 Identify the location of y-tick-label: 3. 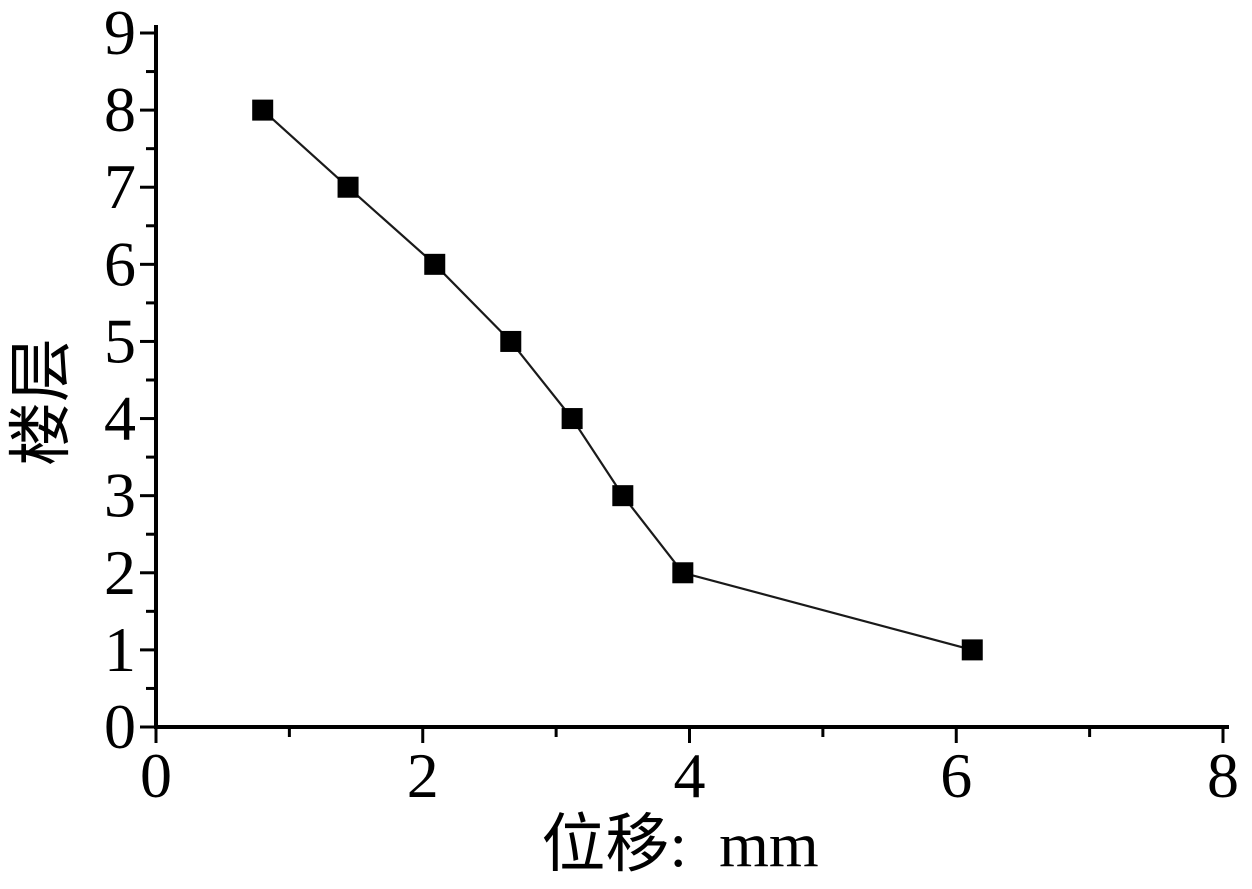
(120, 495).